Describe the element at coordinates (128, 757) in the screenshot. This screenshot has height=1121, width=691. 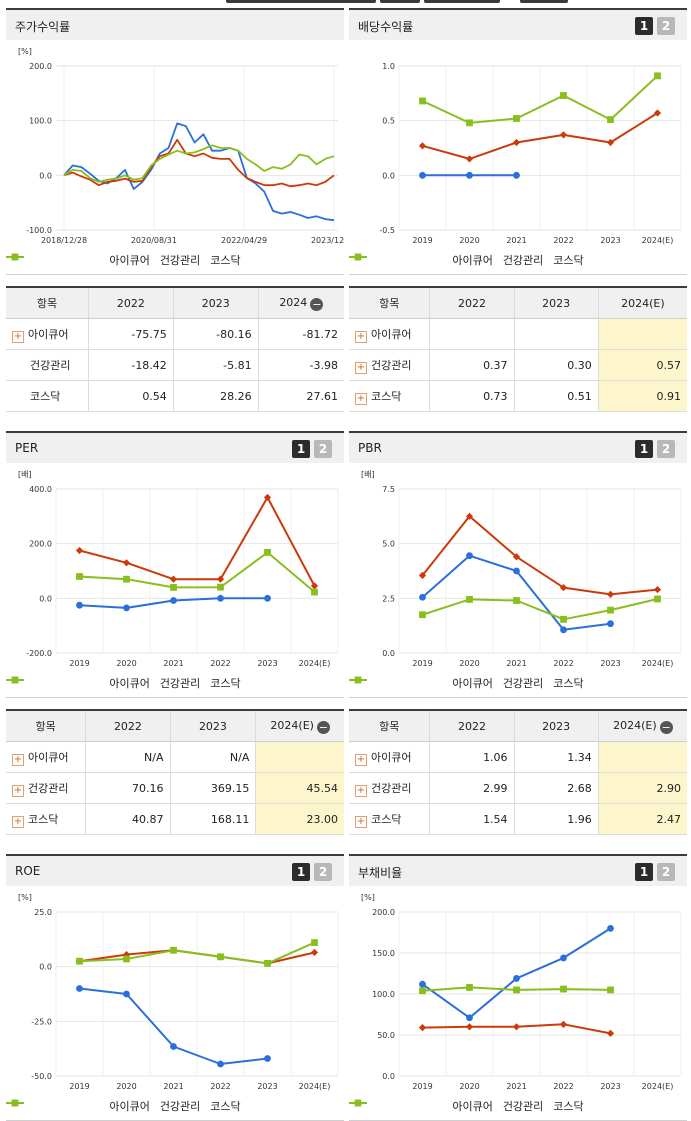
I see `value-cell: N/A` at that location.